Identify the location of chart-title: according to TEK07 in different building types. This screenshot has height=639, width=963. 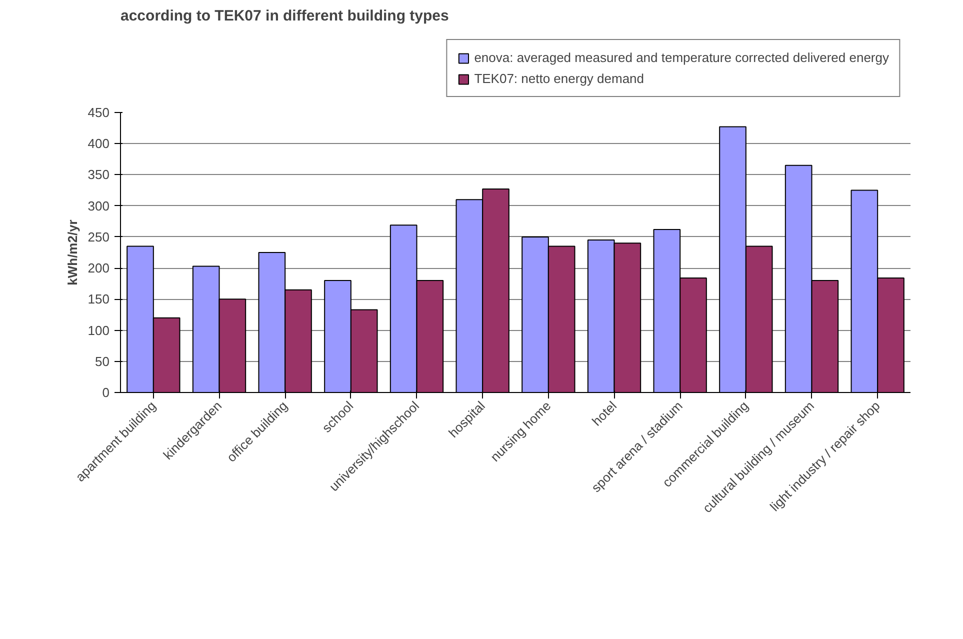
(284, 16).